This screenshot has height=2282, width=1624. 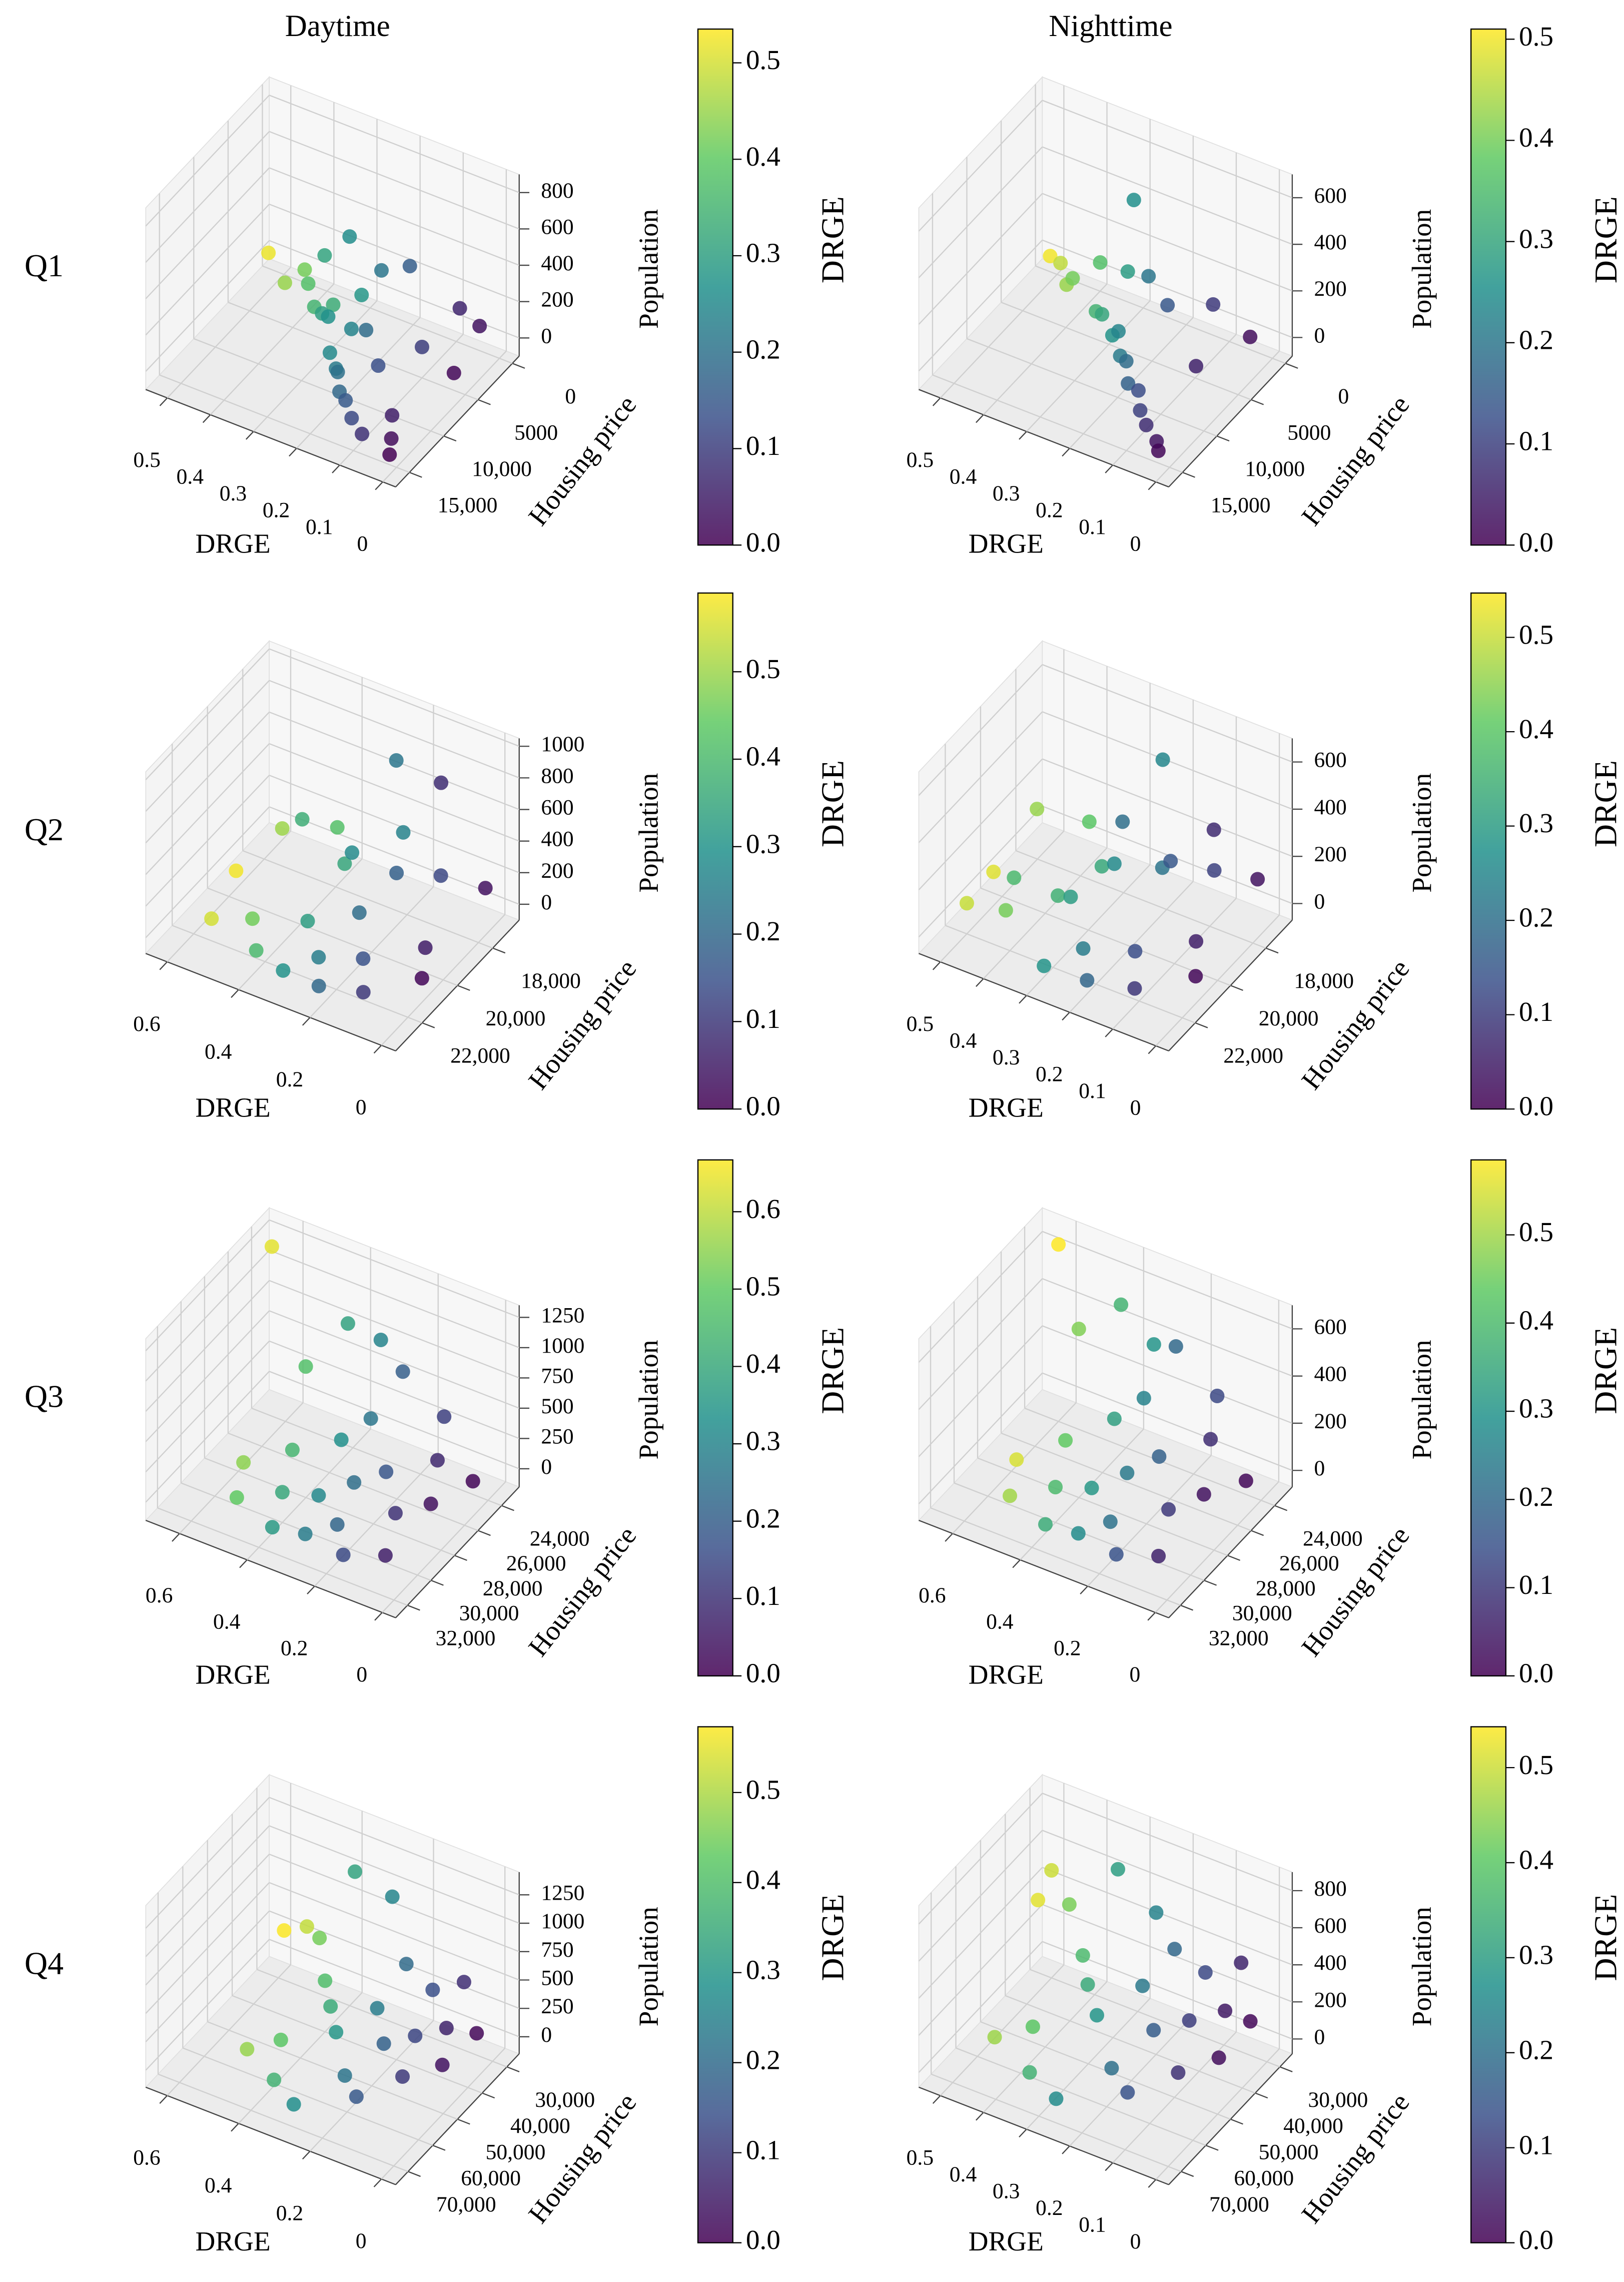 I want to click on z-tick-label: 400, so click(x=1330, y=807).